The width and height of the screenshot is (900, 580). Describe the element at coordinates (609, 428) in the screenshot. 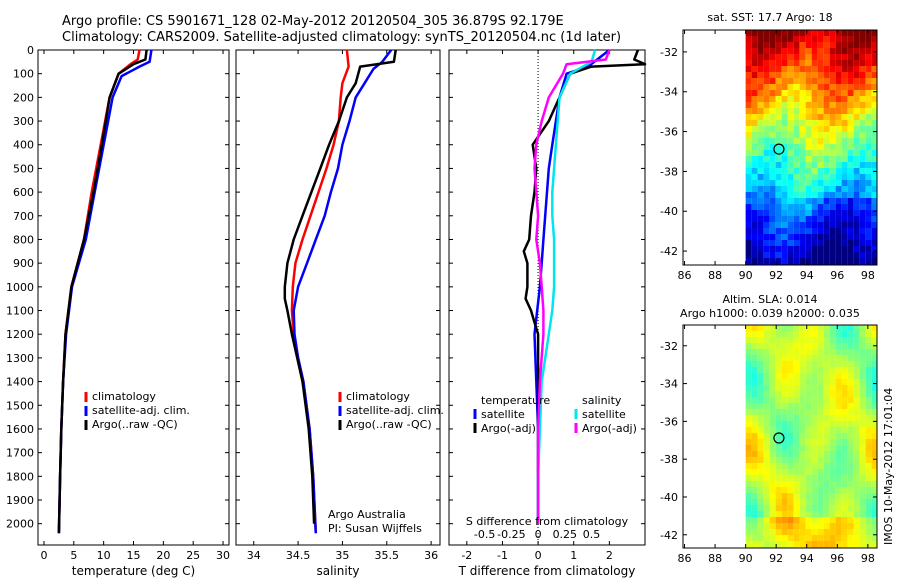

I see `legend-label-diff-3: Argo(-adj)` at that location.